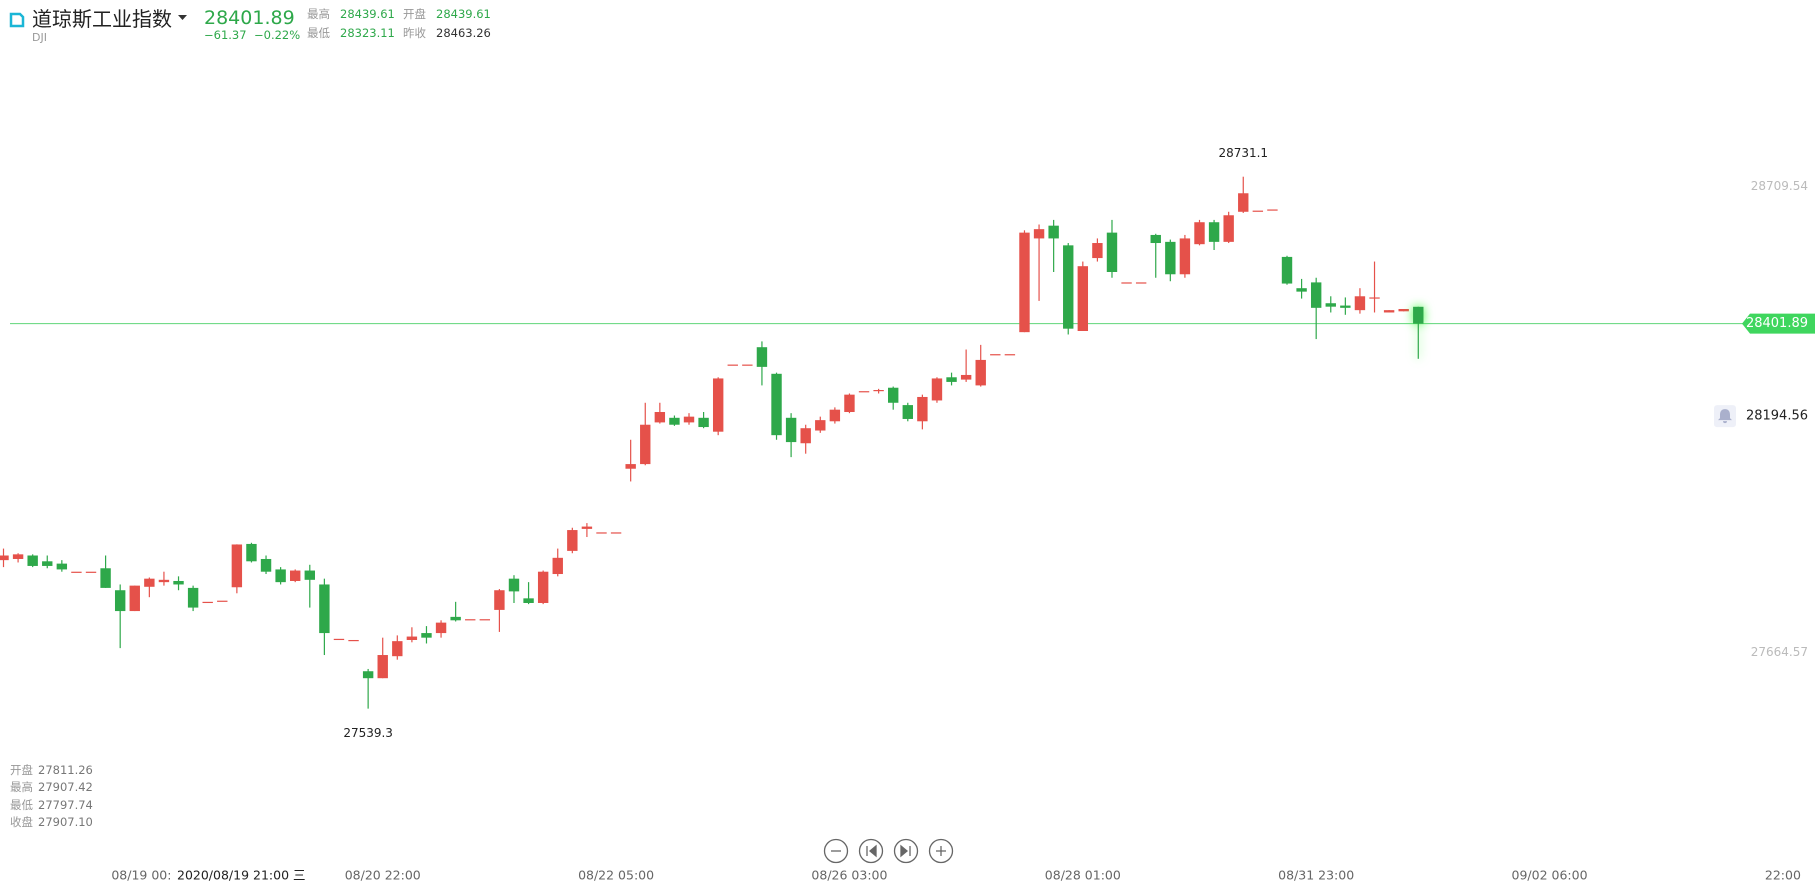  I want to click on x-tick-label: 09/02 06:00, so click(1550, 875).